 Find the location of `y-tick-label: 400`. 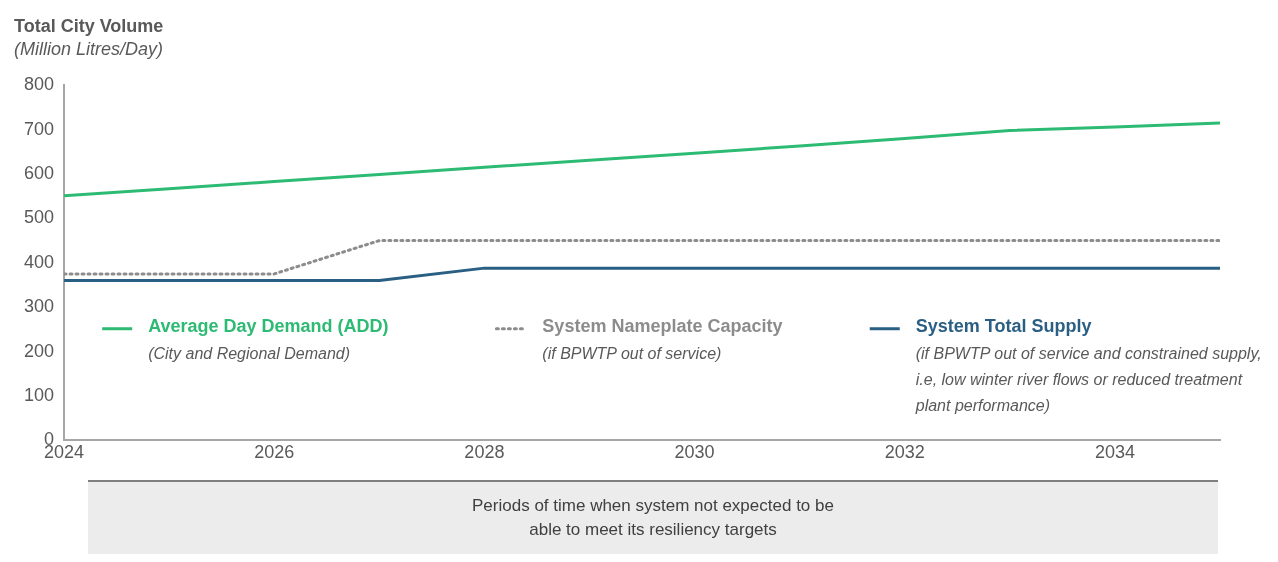

y-tick-label: 400 is located at coordinates (39, 261).